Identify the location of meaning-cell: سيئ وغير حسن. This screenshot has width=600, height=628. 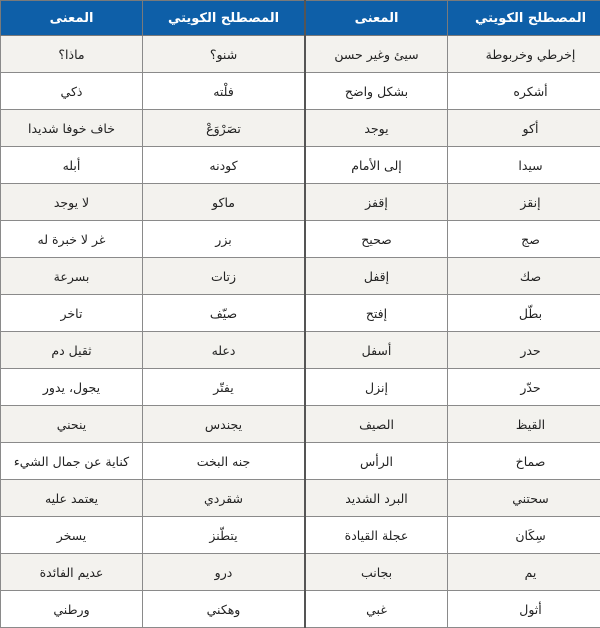
(376, 54).